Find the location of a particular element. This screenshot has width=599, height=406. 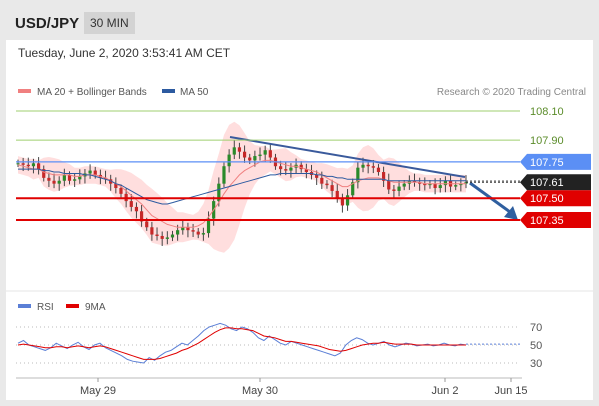

ma20-legend-swatch is located at coordinates (24, 91).